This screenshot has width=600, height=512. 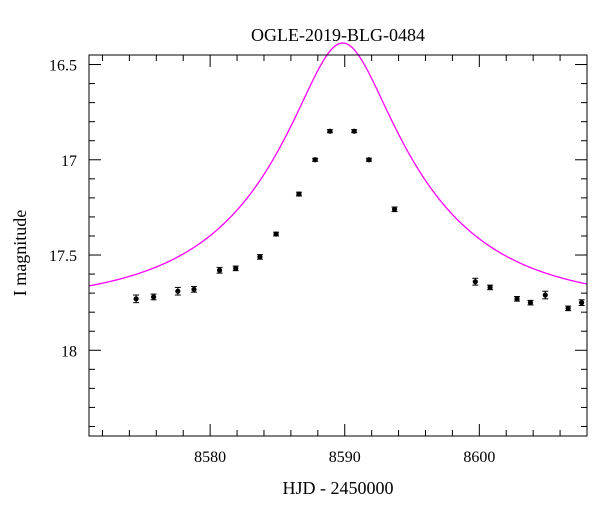 What do you see at coordinates (210, 457) in the screenshot?
I see `x-tick-label: 8580` at bounding box center [210, 457].